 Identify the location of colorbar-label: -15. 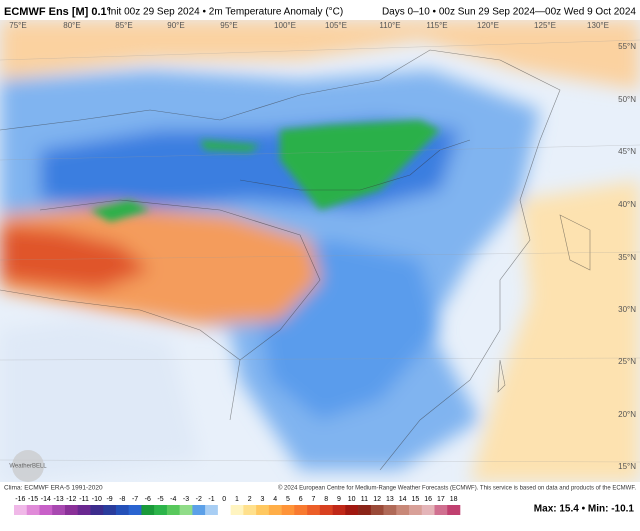
(33, 499).